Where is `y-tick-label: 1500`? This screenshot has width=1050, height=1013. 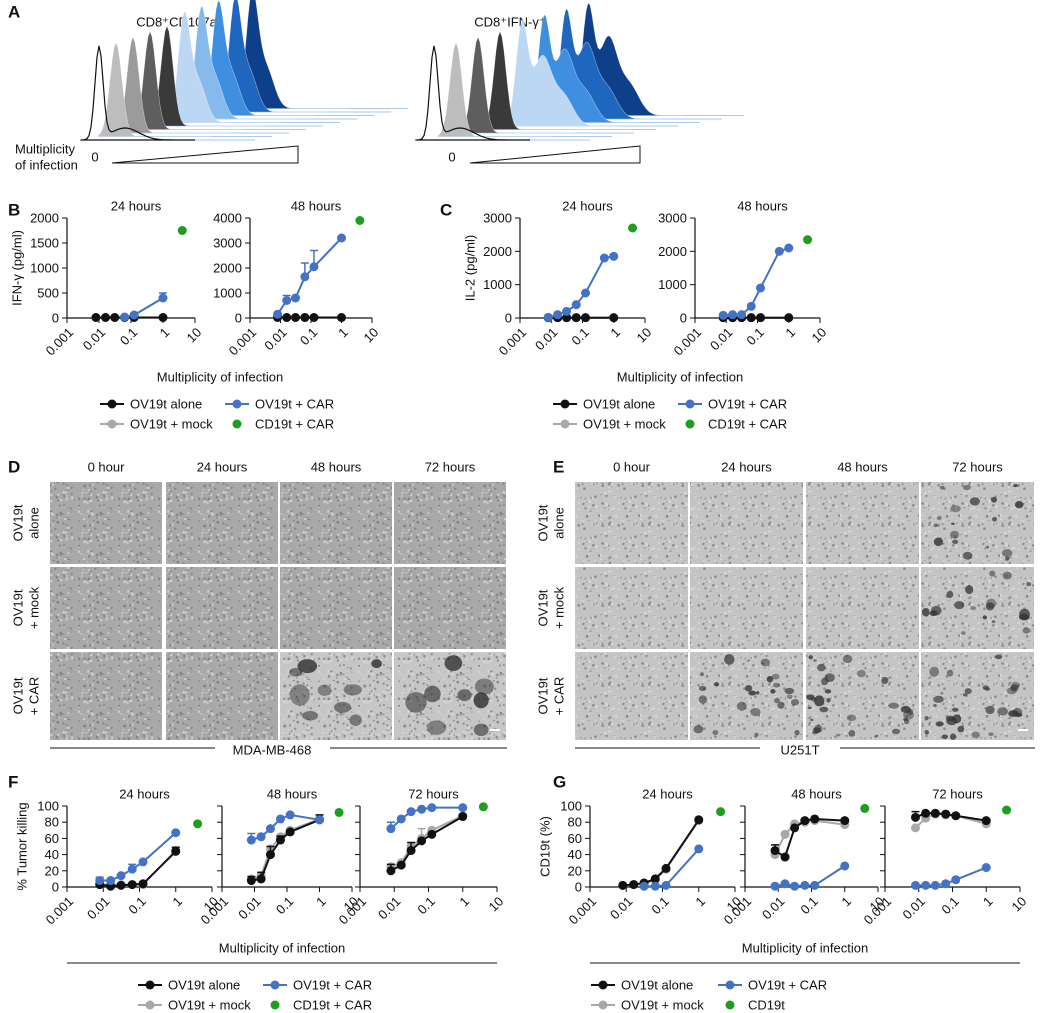 y-tick-label: 1500 is located at coordinates (44, 243).